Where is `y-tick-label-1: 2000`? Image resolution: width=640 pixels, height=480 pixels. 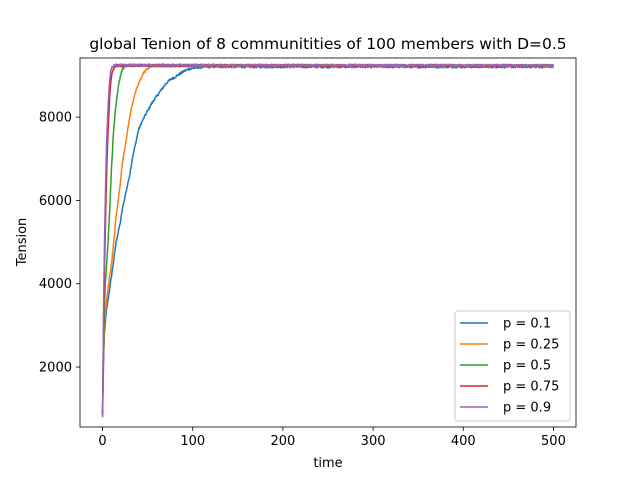 y-tick-label-1: 2000 is located at coordinates (55, 368).